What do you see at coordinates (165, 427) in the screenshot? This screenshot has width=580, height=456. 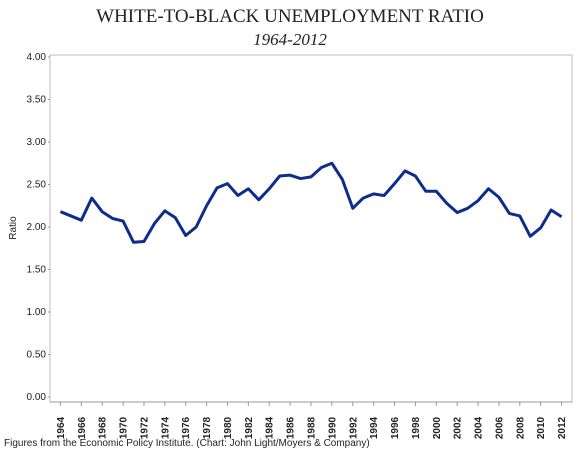 I see `x-tick-label: 1974` at bounding box center [165, 427].